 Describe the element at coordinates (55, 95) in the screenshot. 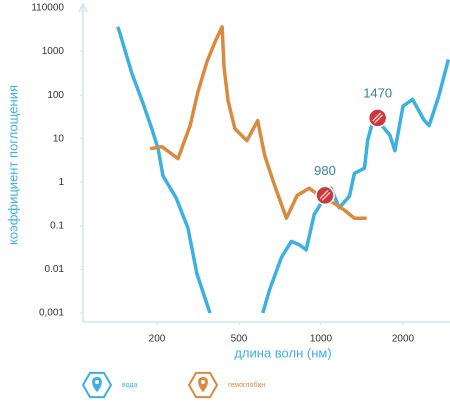

I see `y-tick-label: 100` at that location.